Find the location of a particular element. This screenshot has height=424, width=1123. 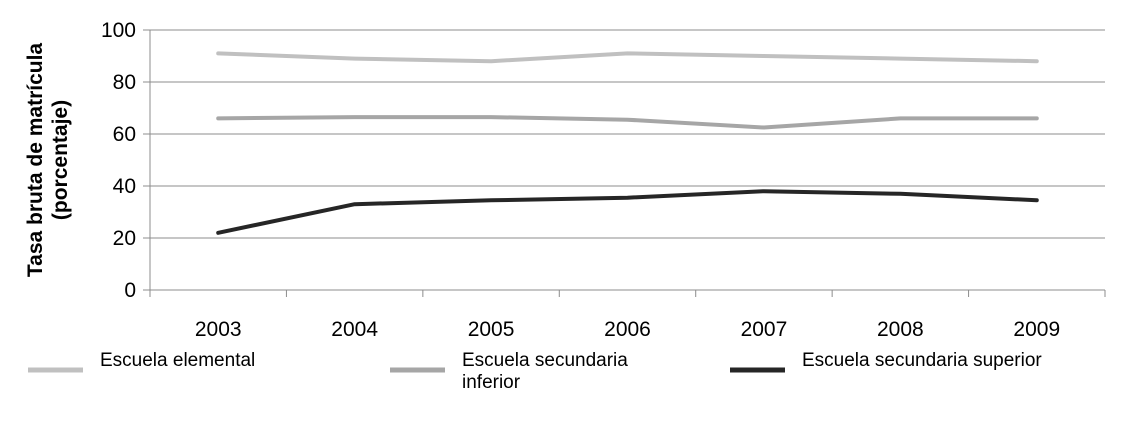

x-tick-label: 2005 is located at coordinates (491, 329).